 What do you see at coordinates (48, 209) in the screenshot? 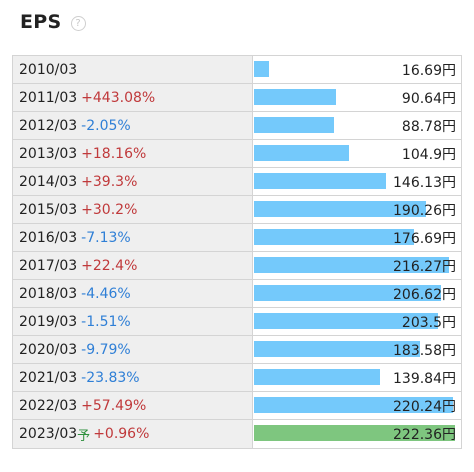
I see `fiscal-year-label: 2015/03` at bounding box center [48, 209].